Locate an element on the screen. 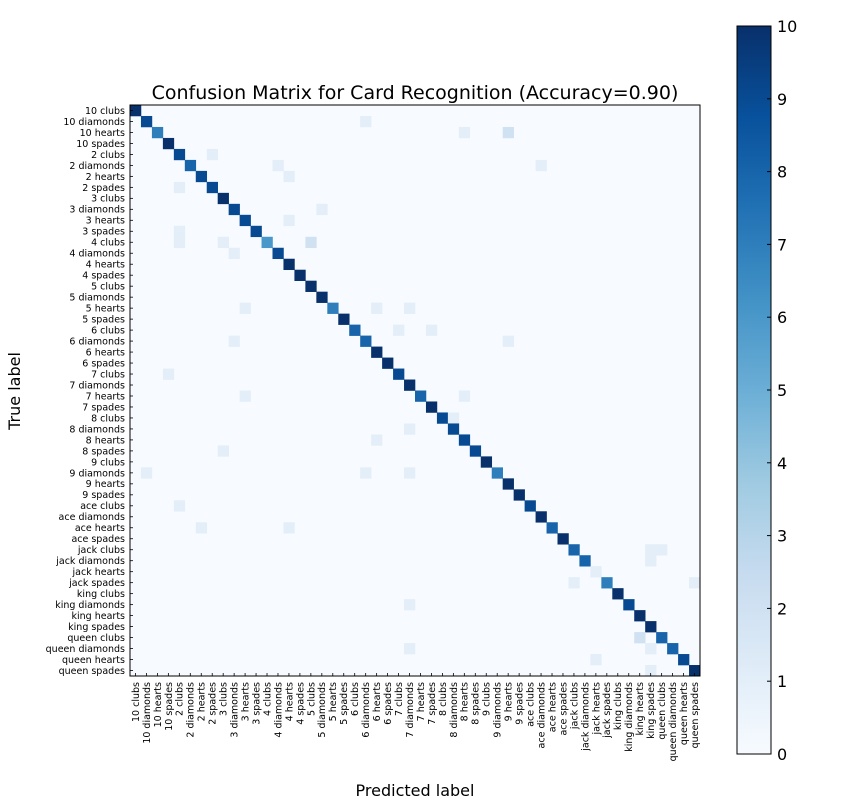  y-tick-label: 5 hearts is located at coordinates (105, 309).